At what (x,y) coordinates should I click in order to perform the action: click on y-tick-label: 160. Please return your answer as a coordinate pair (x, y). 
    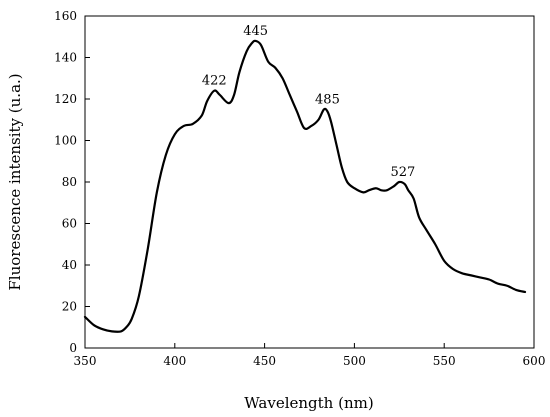
    Looking at the image, I should click on (65, 16).